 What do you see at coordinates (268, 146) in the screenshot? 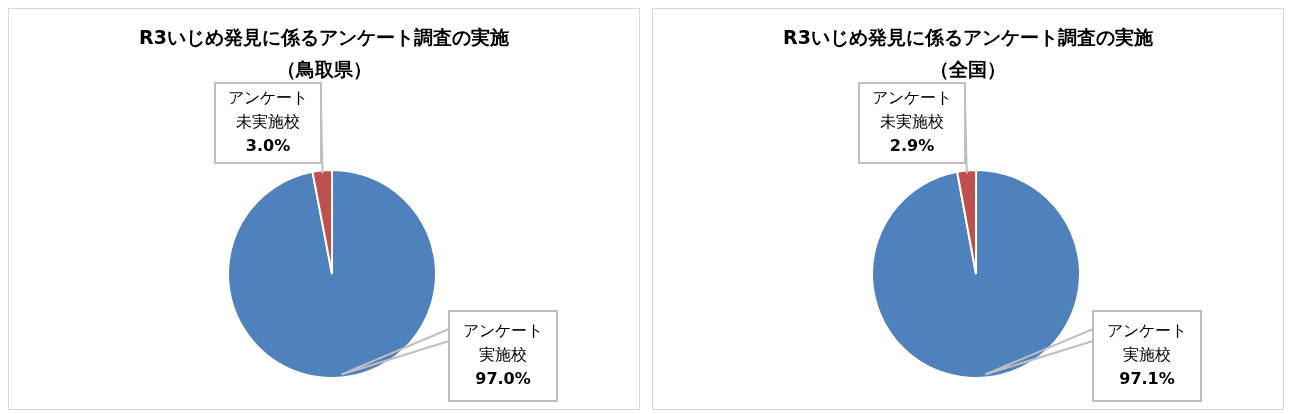
I see `data-label: 3.0%` at bounding box center [268, 146].